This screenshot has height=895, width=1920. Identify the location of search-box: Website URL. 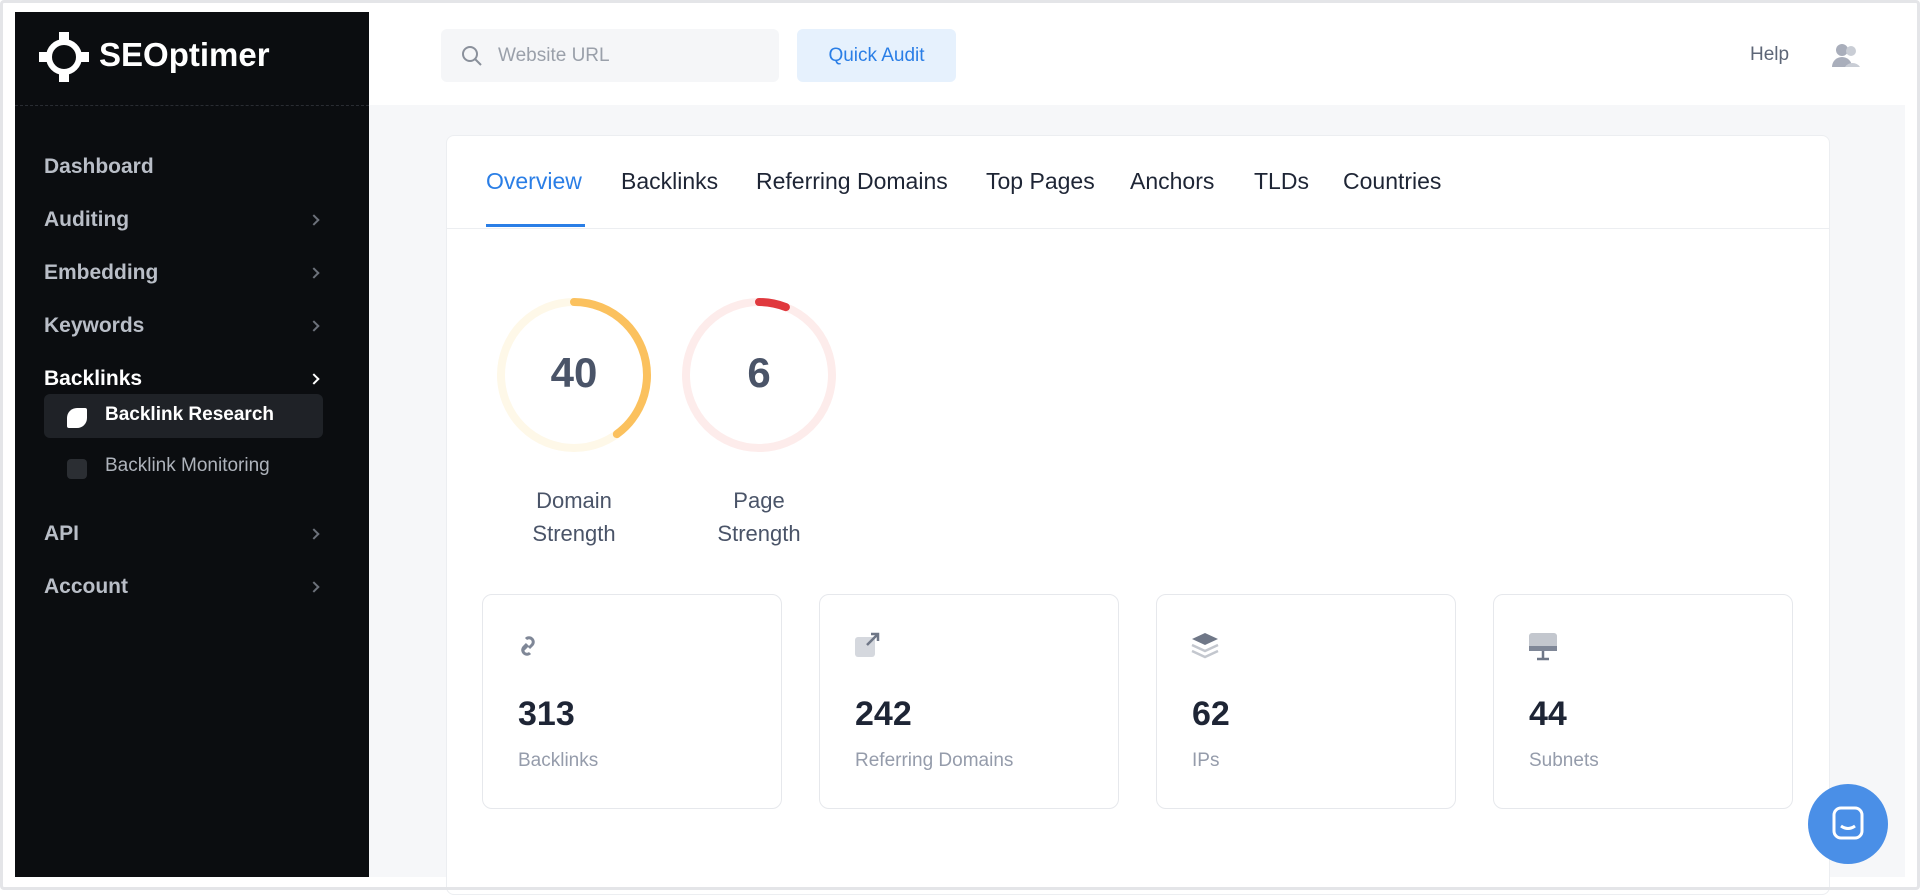
(610, 55).